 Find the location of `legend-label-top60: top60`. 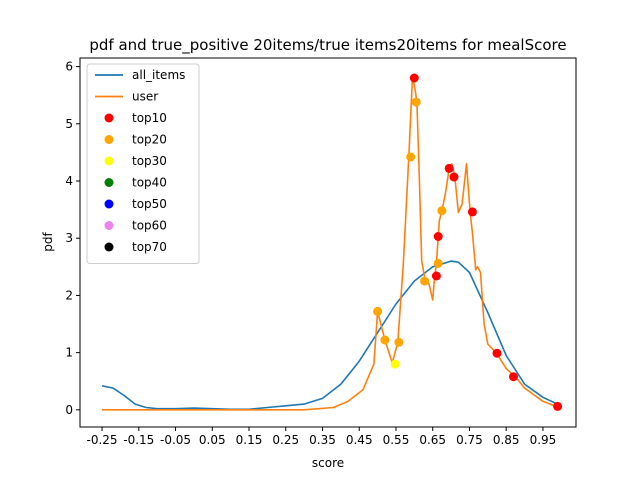

legend-label-top60: top60 is located at coordinates (149, 226).